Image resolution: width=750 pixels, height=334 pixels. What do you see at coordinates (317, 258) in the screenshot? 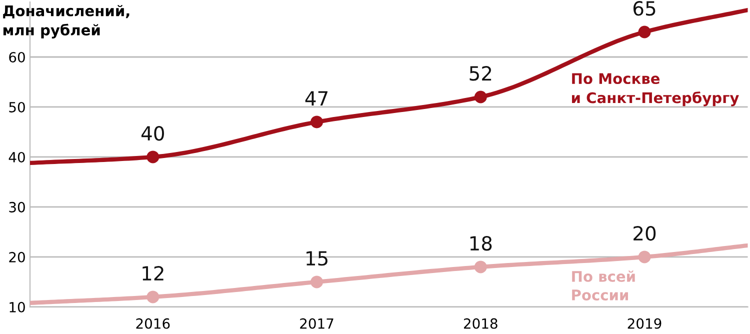
I see `data-label: 15` at bounding box center [317, 258].